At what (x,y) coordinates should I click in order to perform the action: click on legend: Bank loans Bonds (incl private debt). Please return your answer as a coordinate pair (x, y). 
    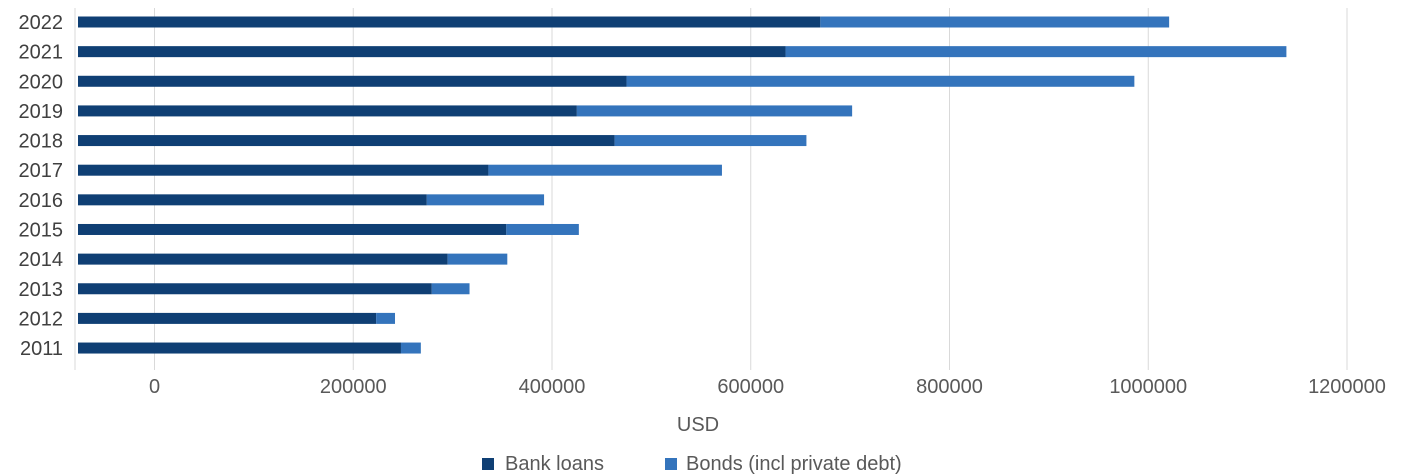
    Looking at the image, I should click on (692, 464).